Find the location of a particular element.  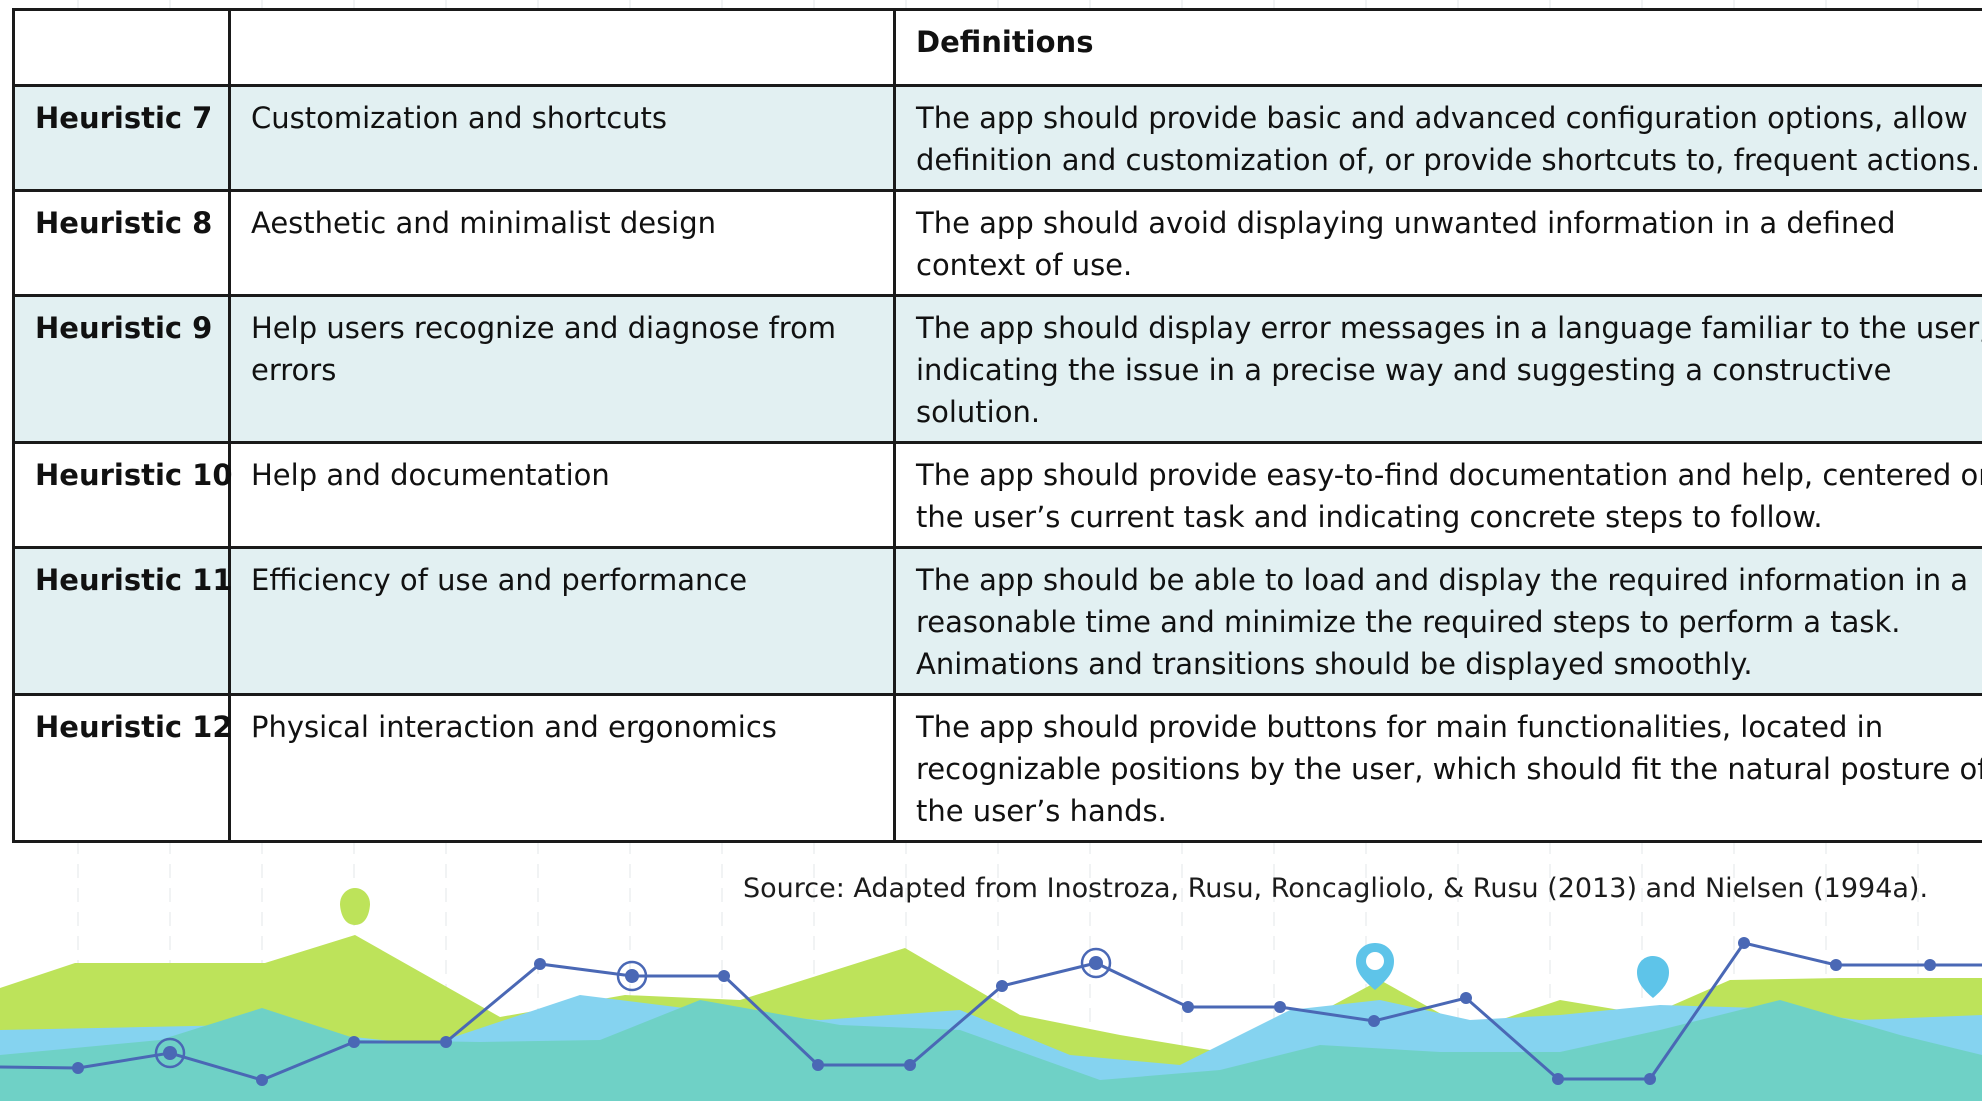

map-pin-blue-icon is located at coordinates (1653, 977).